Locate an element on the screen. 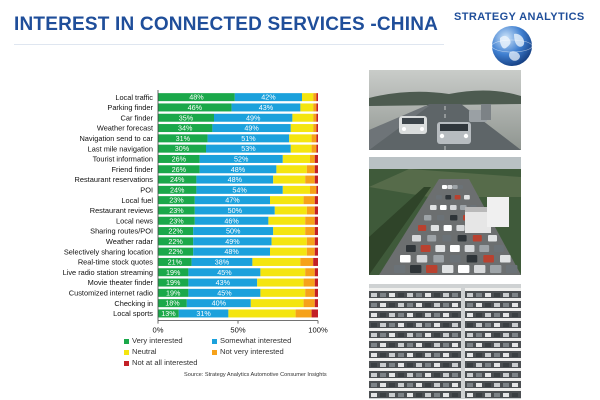 The image size is (600, 400). data-label: 49% is located at coordinates (253, 117).